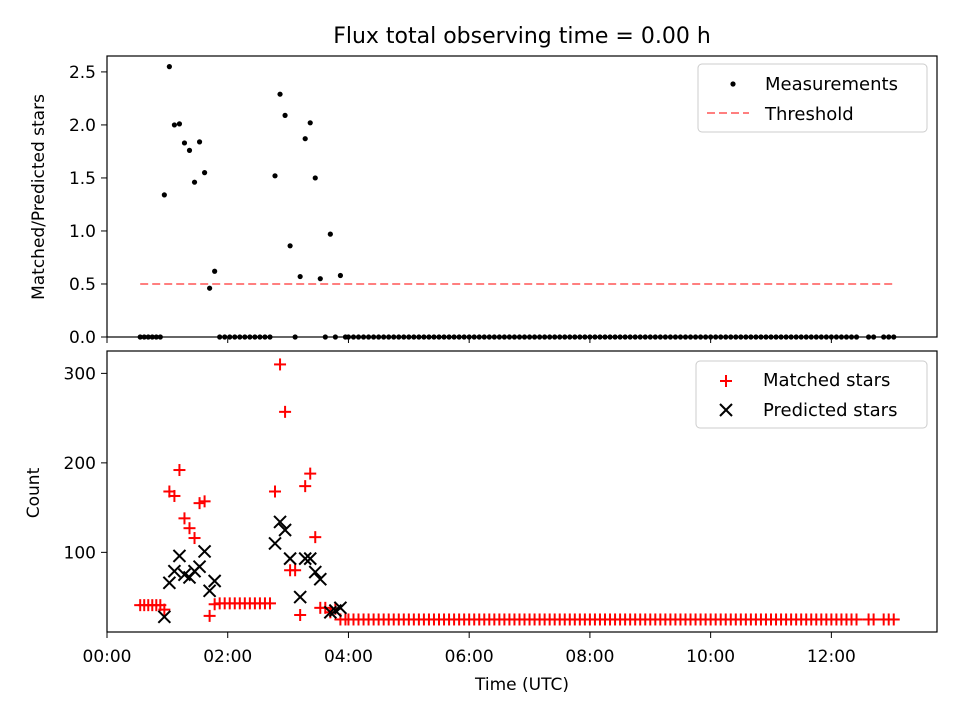 This screenshot has width=960, height=720. I want to click on legend-measurements-label: Measurements, so click(831, 84).